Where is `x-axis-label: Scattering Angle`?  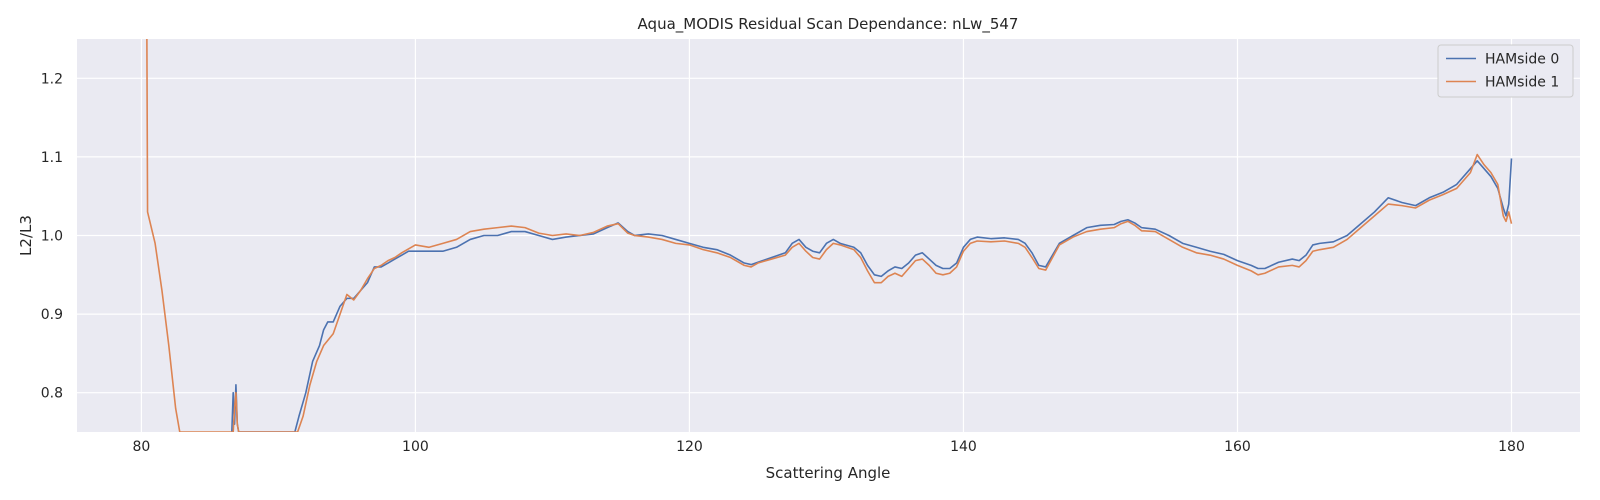
x-axis-label: Scattering Angle is located at coordinates (828, 473).